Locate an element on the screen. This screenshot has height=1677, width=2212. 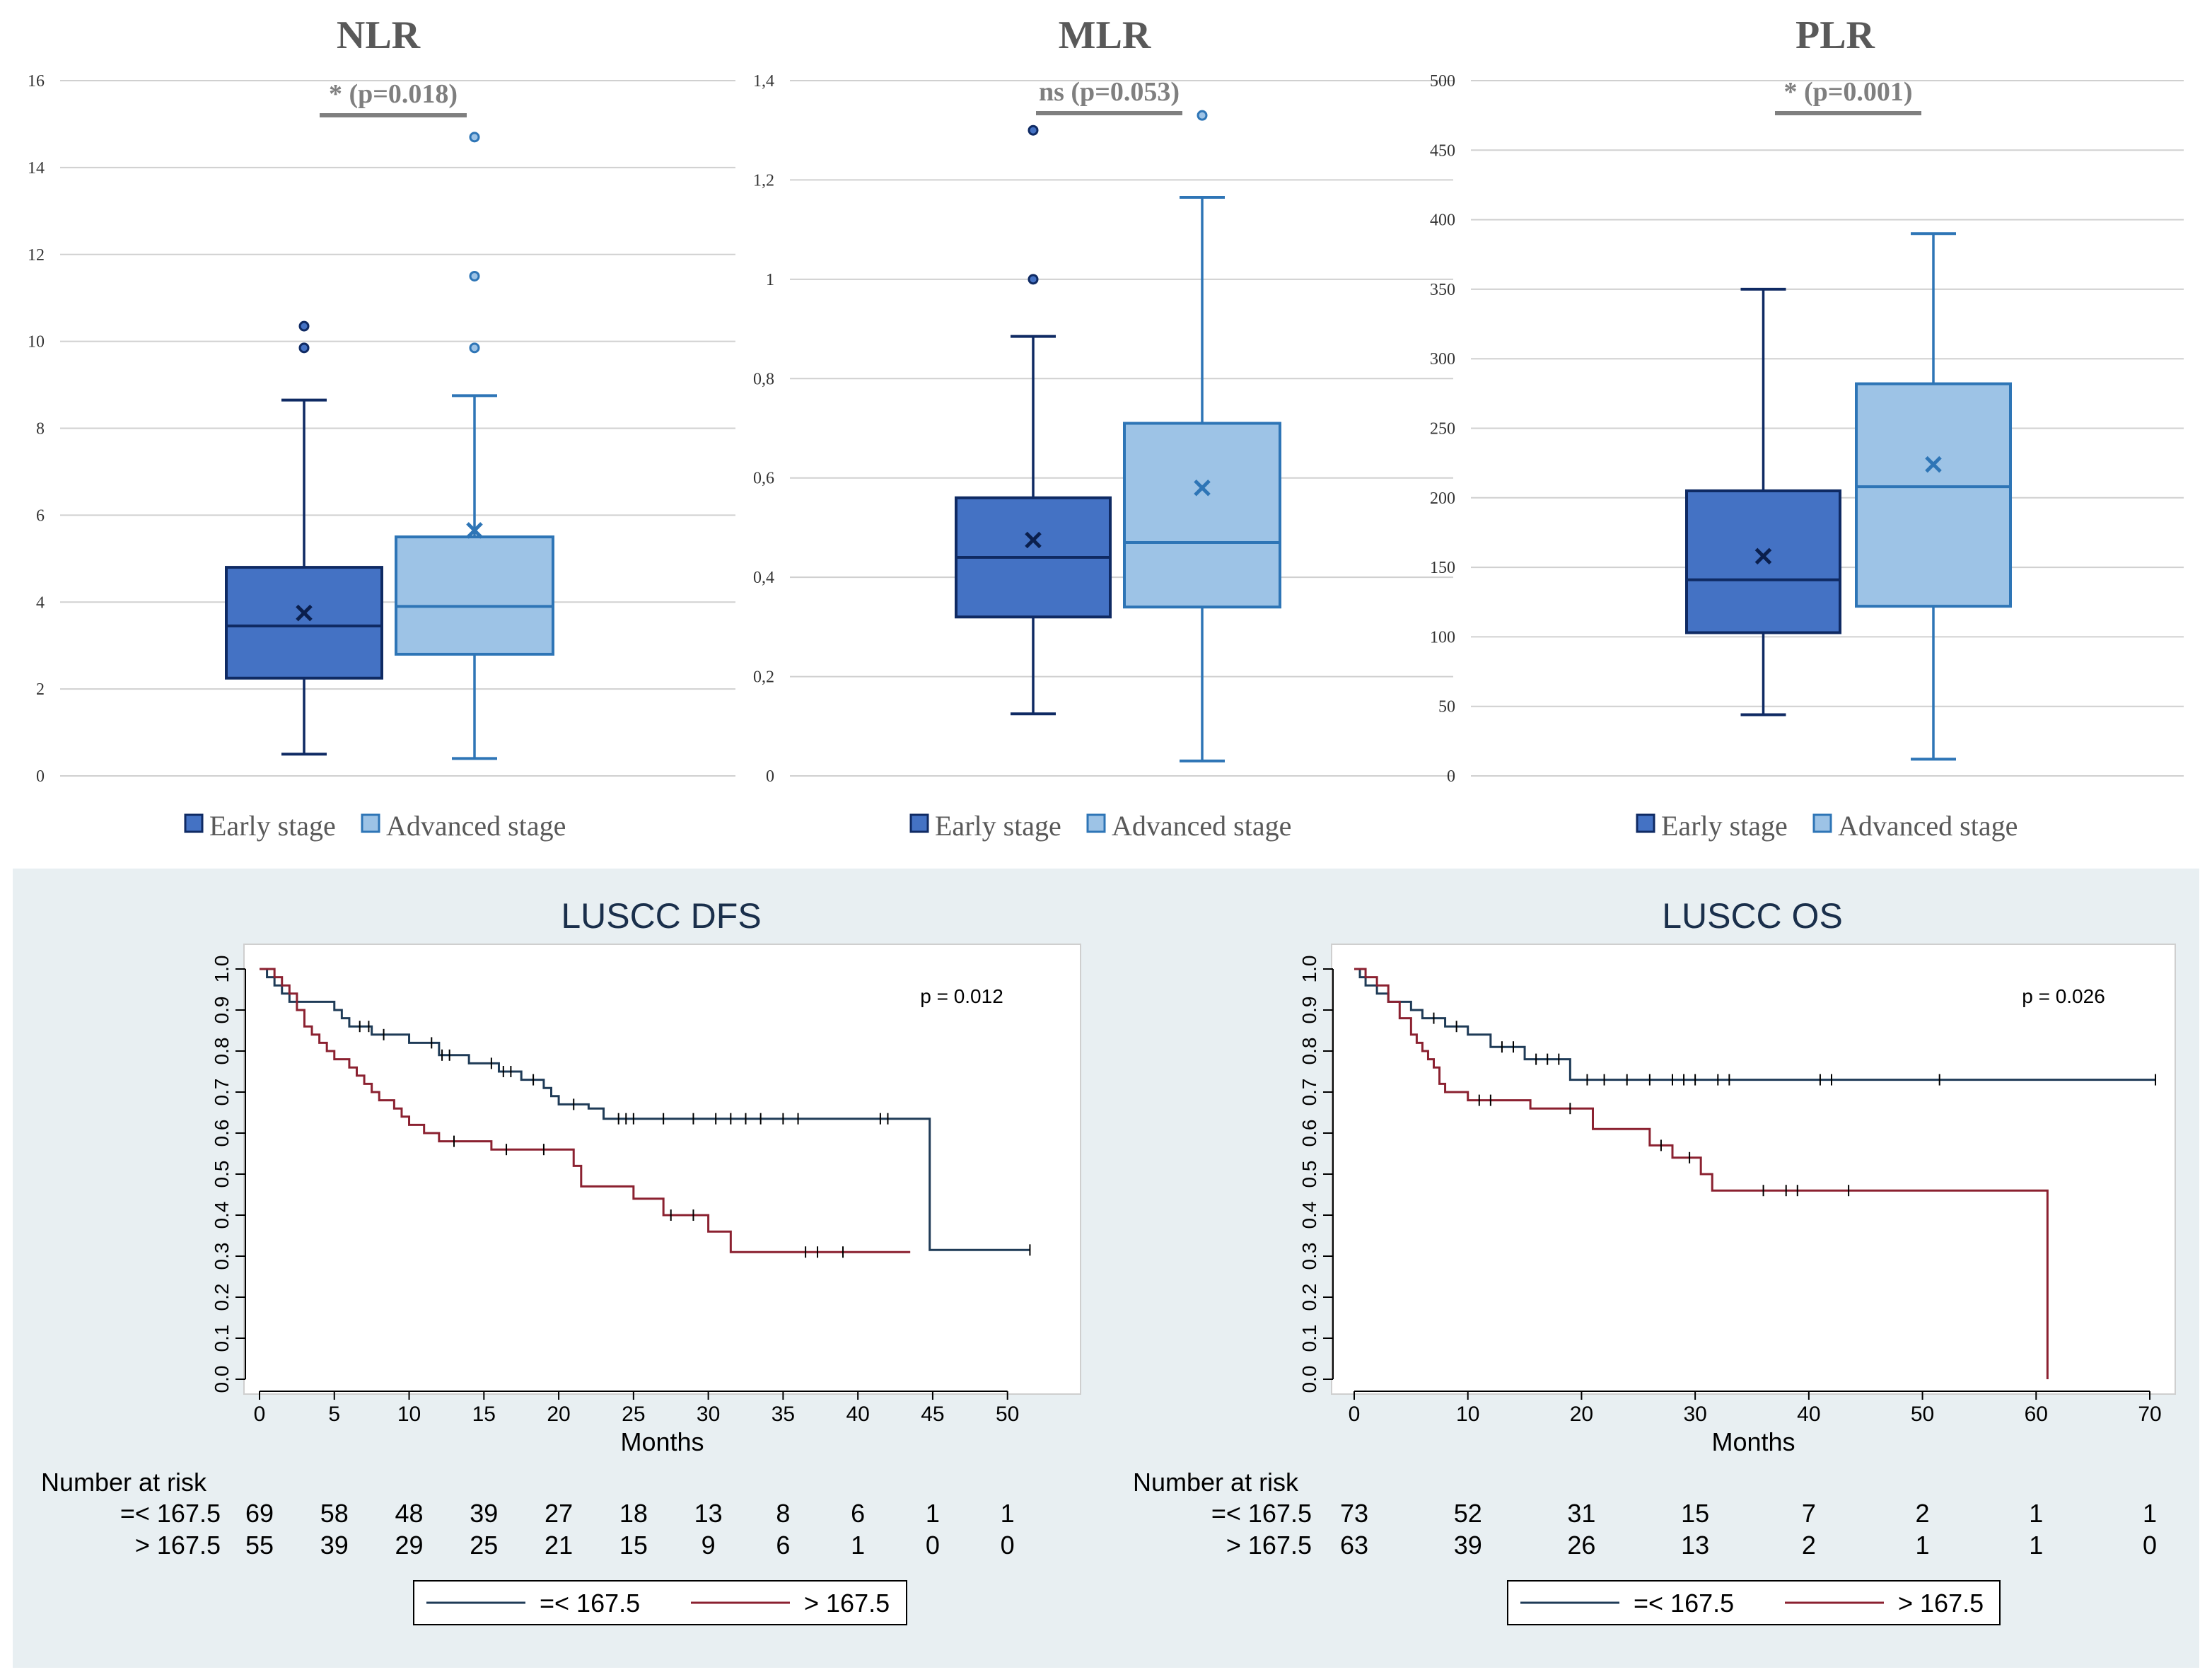
y-tick-label: 1.0 is located at coordinates (1309, 969).